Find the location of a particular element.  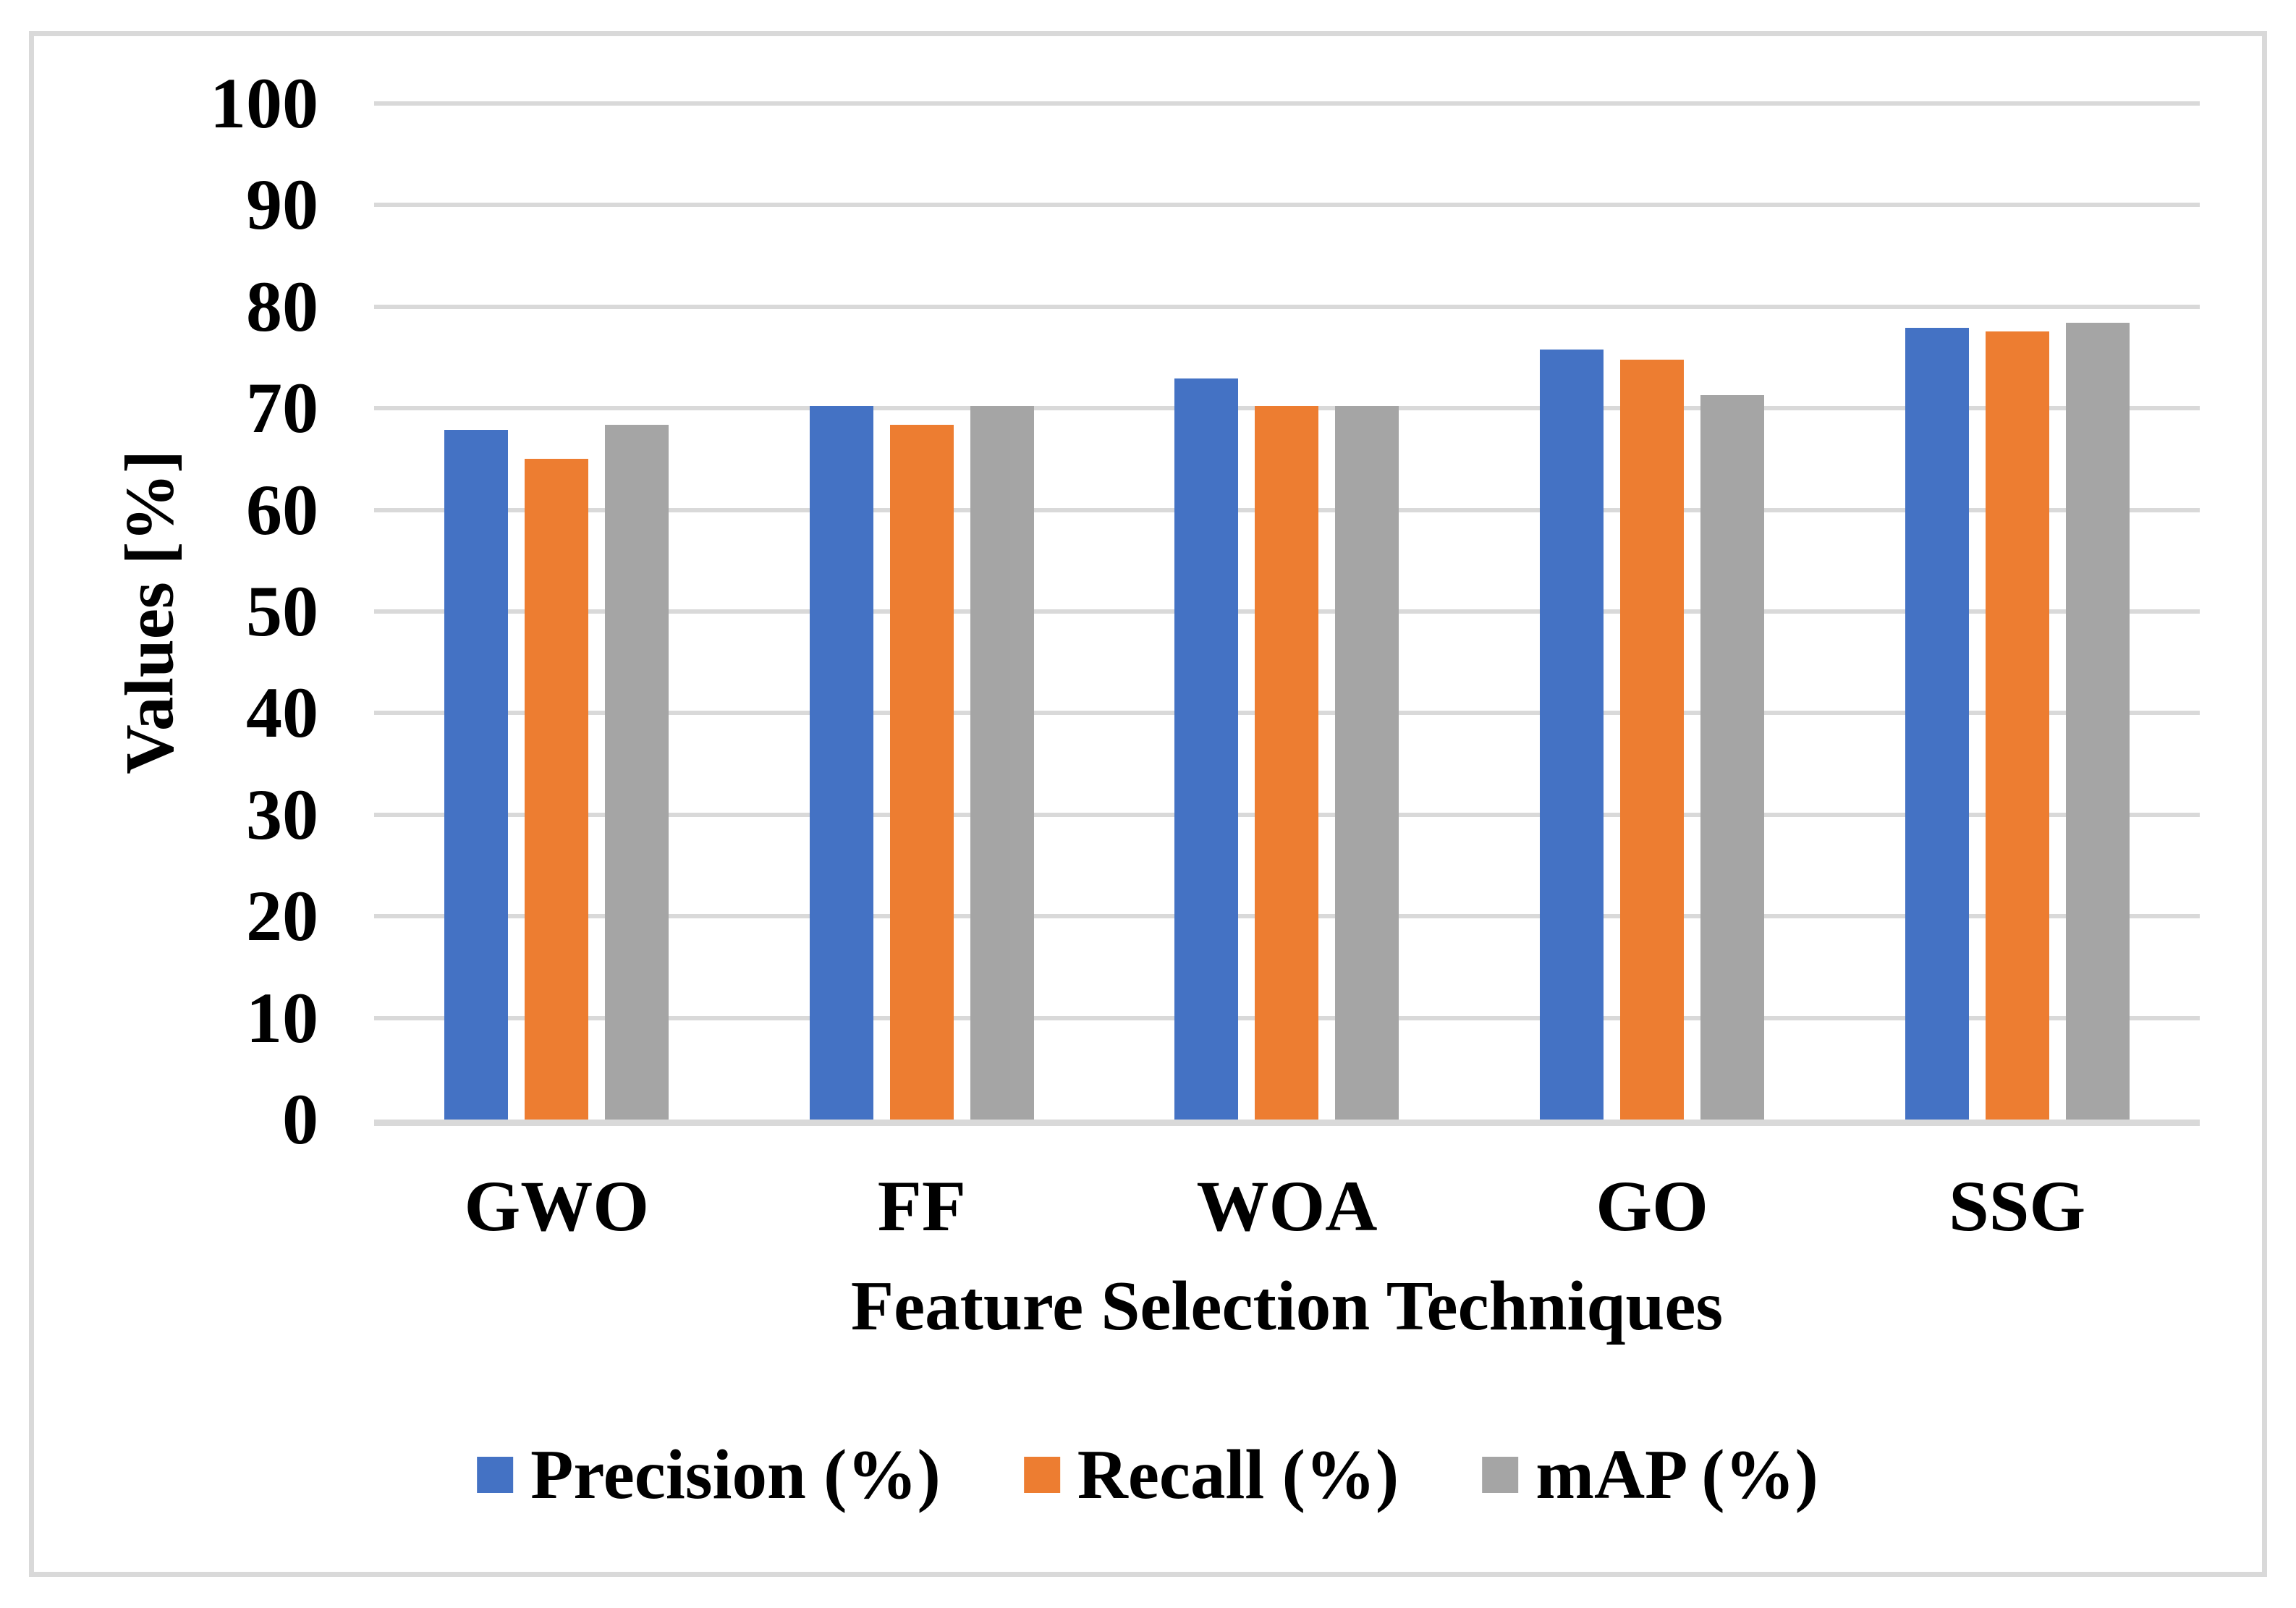

bar-recall-go is located at coordinates (1653, 739).